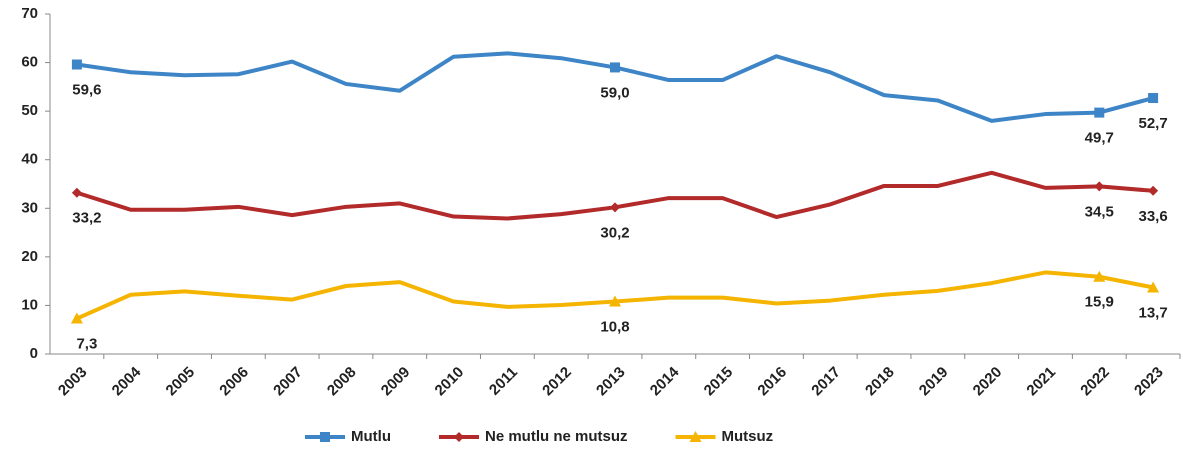 Image resolution: width=1183 pixels, height=452 pixels. I want to click on series-line, so click(615, 295).